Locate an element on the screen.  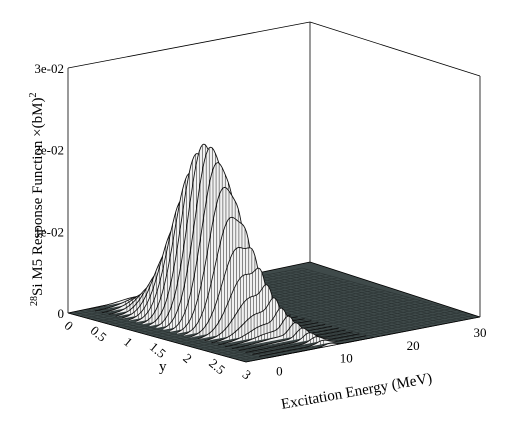
y-axis-title: y is located at coordinates (163, 367).